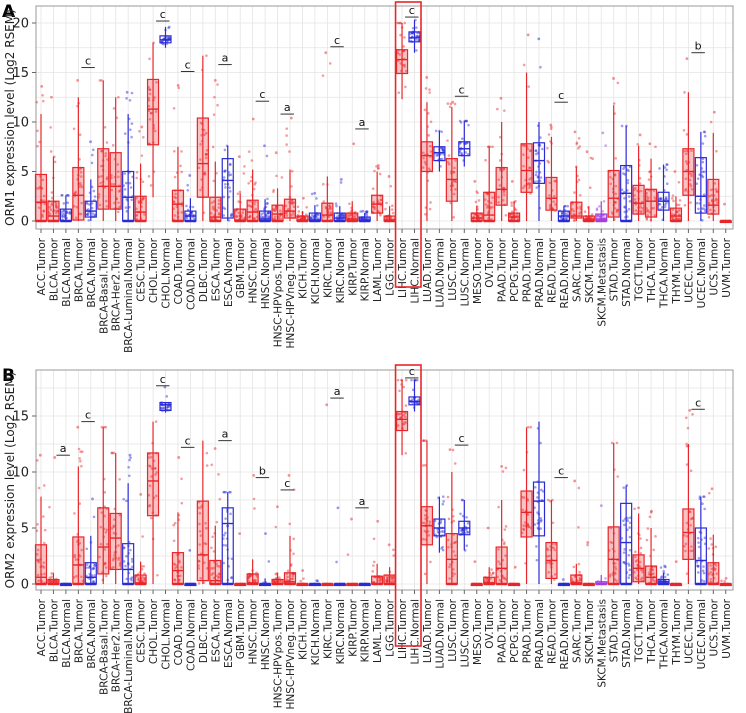  Describe the element at coordinates (316, 271) in the screenshot. I see `x-tick-label: KICH.Normal` at that location.